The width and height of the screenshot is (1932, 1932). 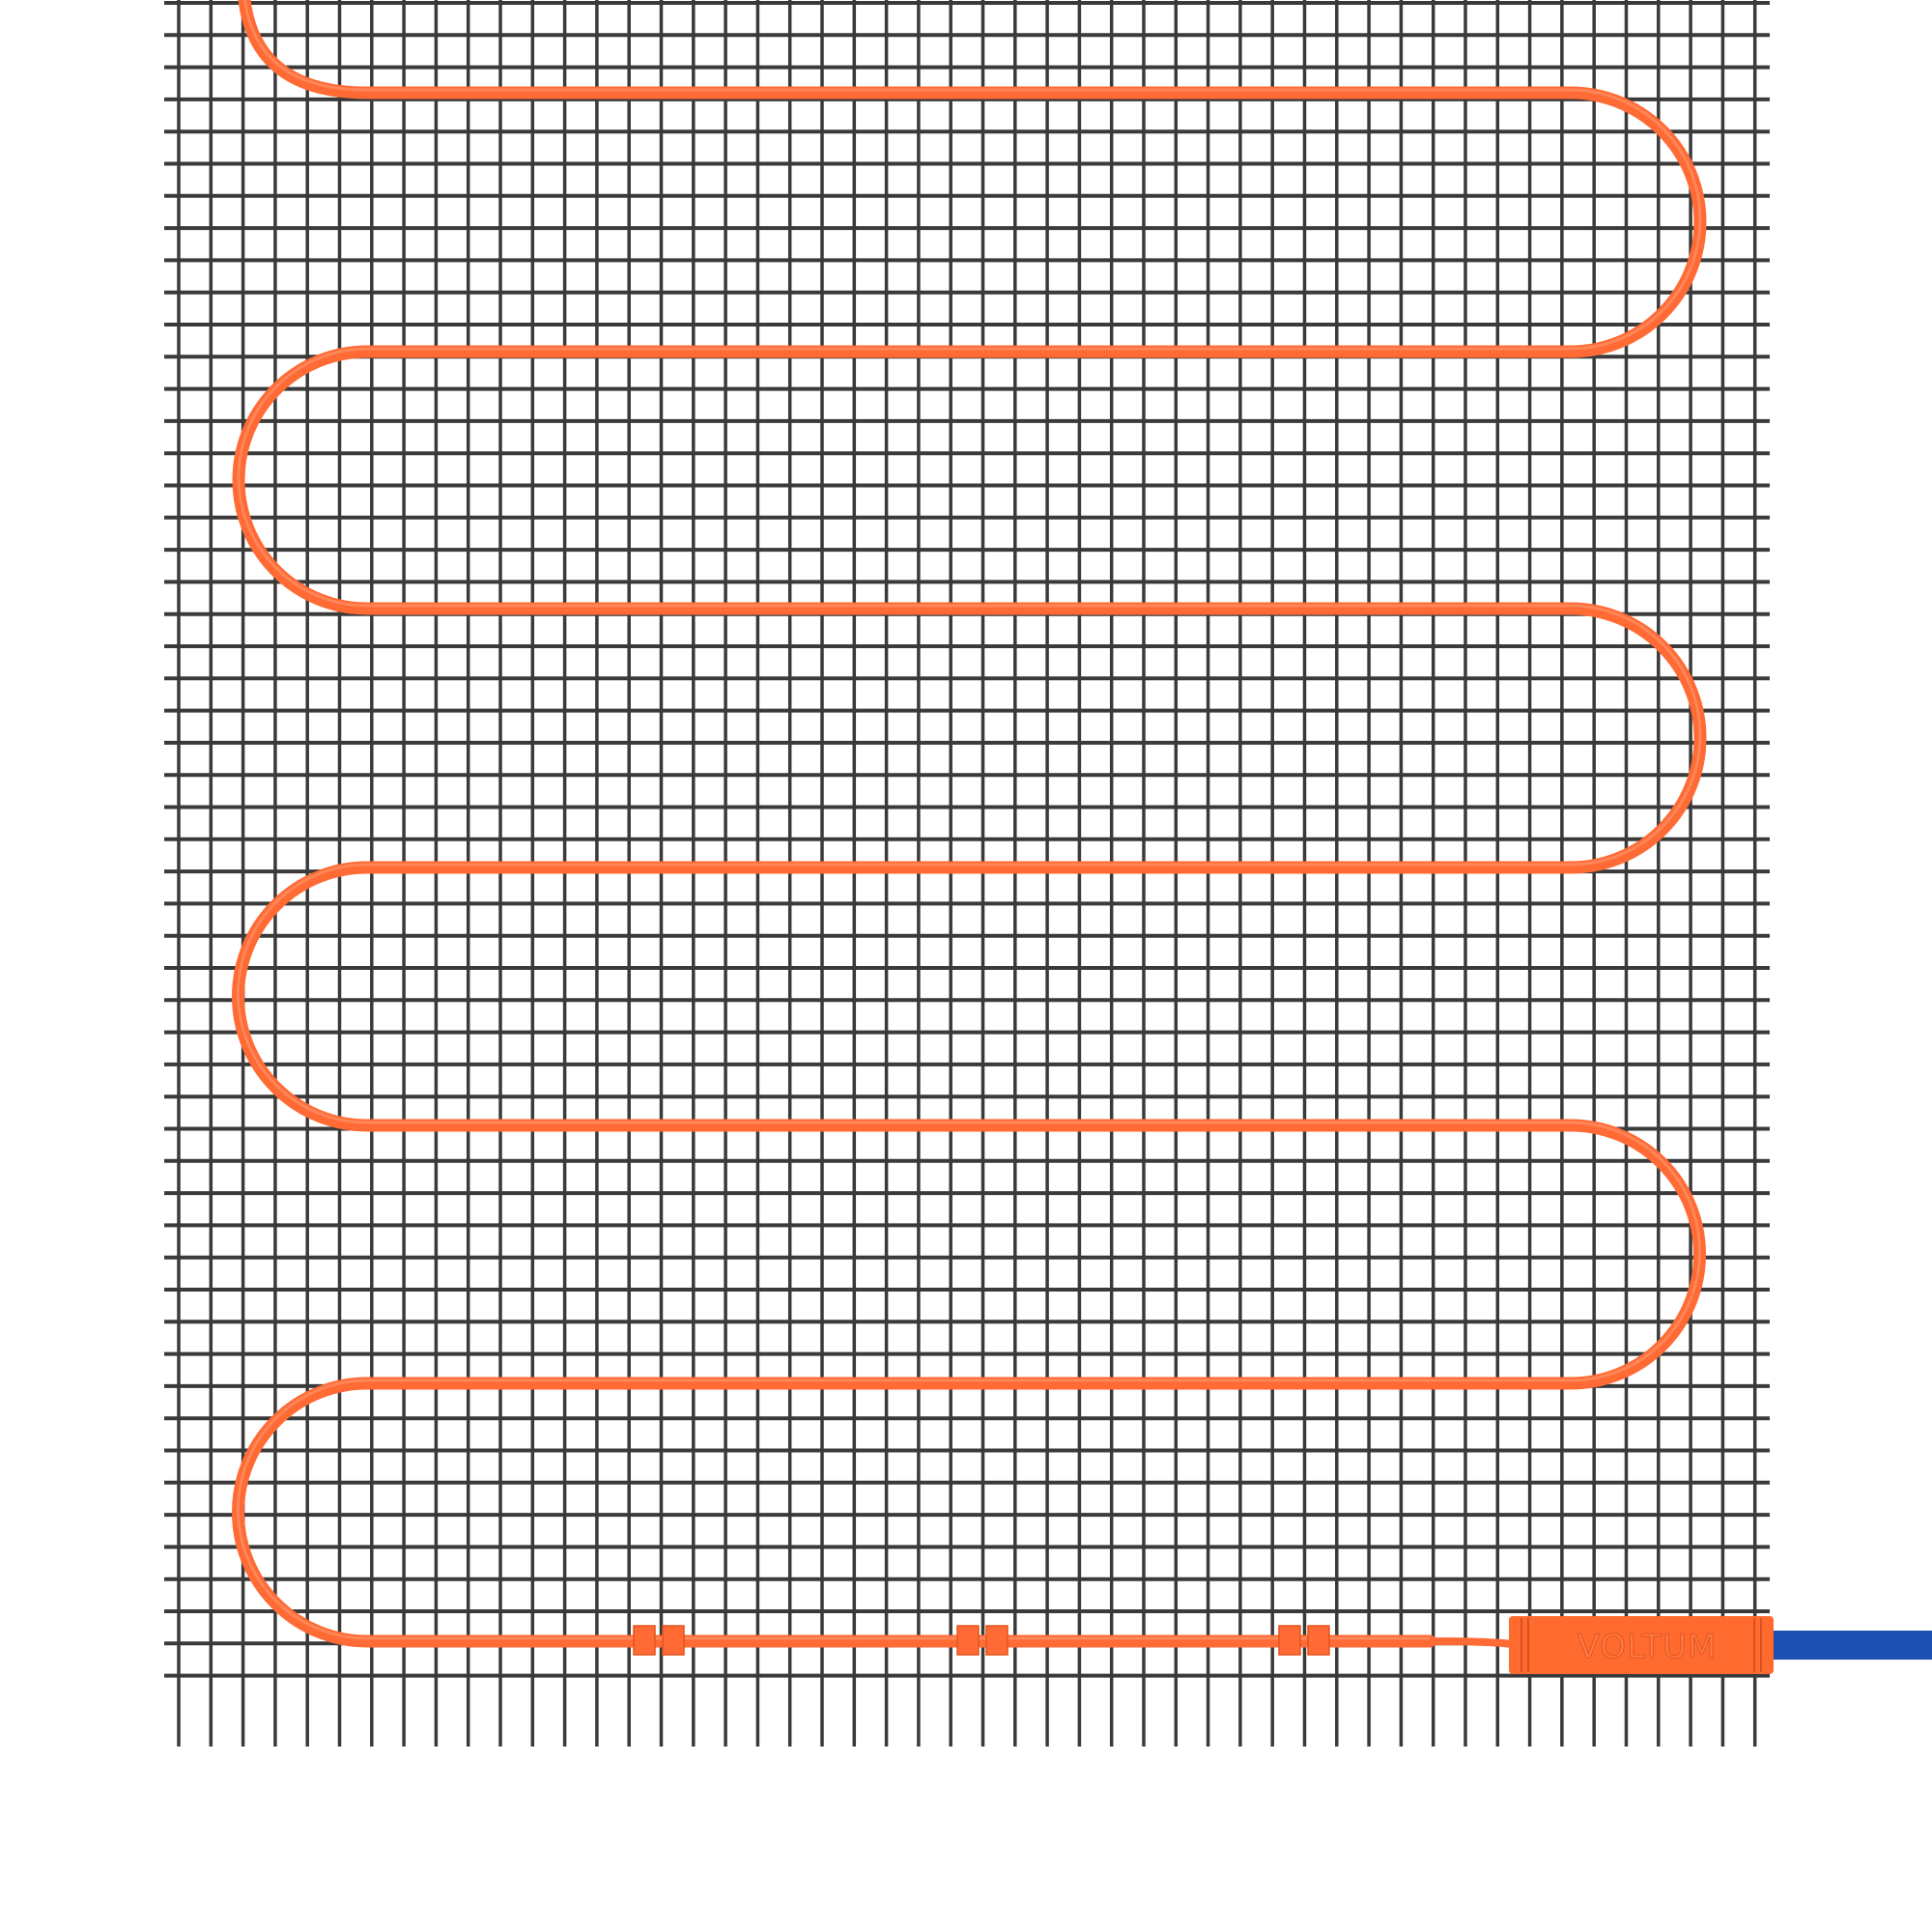 I want to click on connector-lead, so click(x=1471, y=1642).